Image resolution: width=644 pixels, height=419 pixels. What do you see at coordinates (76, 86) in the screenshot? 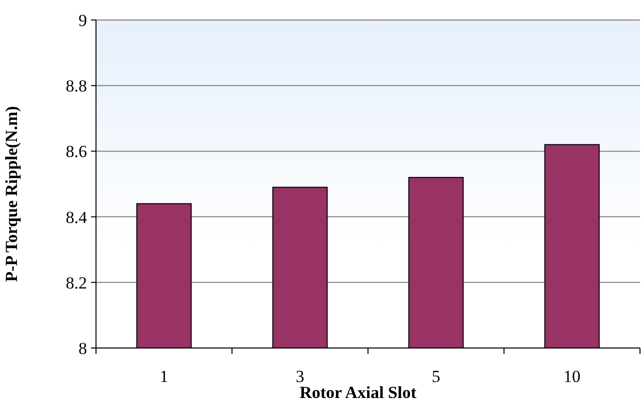
I see `y-tick-label: 8.8` at bounding box center [76, 86].